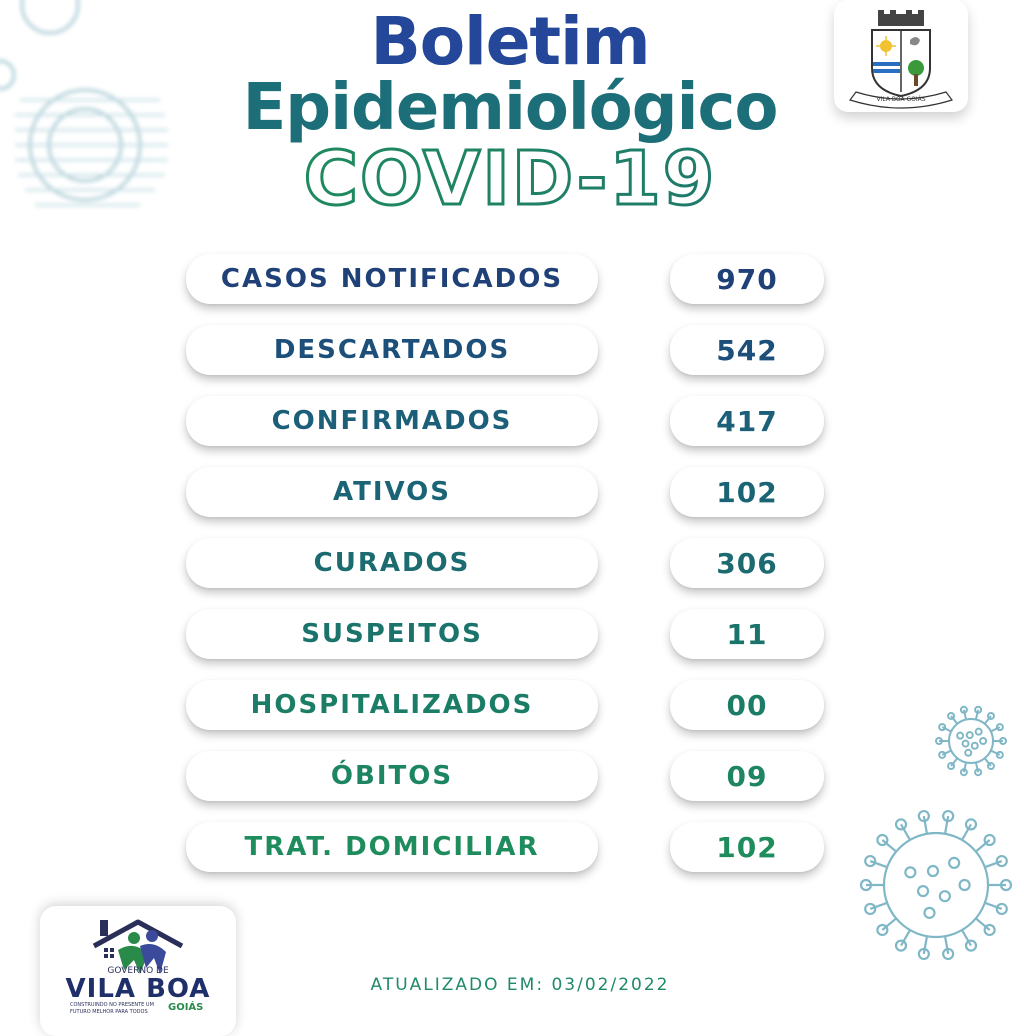 This screenshot has height=1036, width=1024. I want to click on logo-line-1: GOVERNO DE, so click(138, 971).